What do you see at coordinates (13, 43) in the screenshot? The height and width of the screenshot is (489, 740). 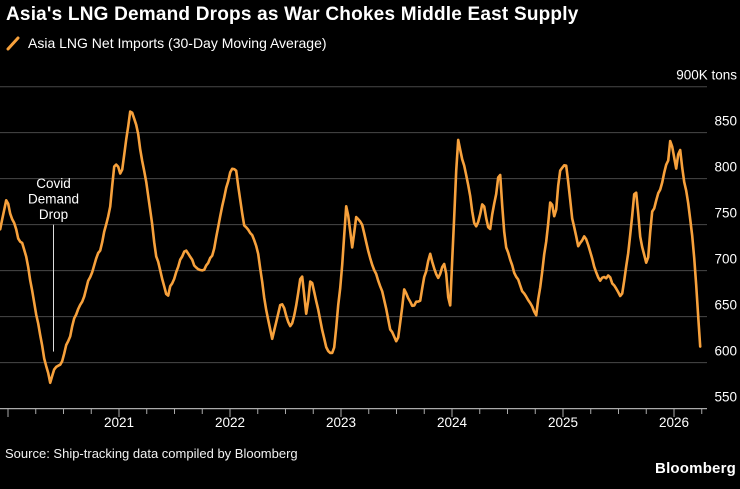 I see `line-series-icon` at bounding box center [13, 43].